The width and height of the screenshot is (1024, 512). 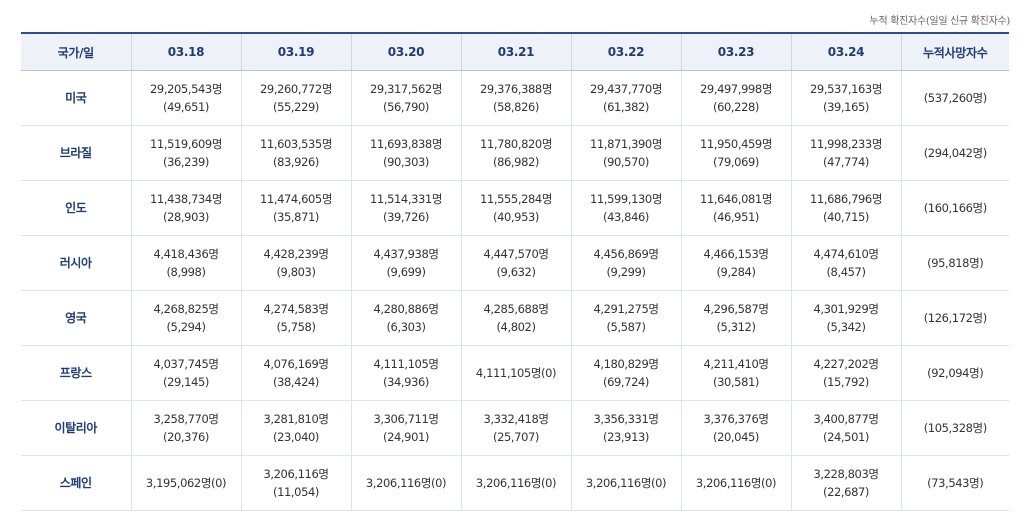 What do you see at coordinates (736, 364) in the screenshot?
I see `cumulative-cases: 4,211,410명` at bounding box center [736, 364].